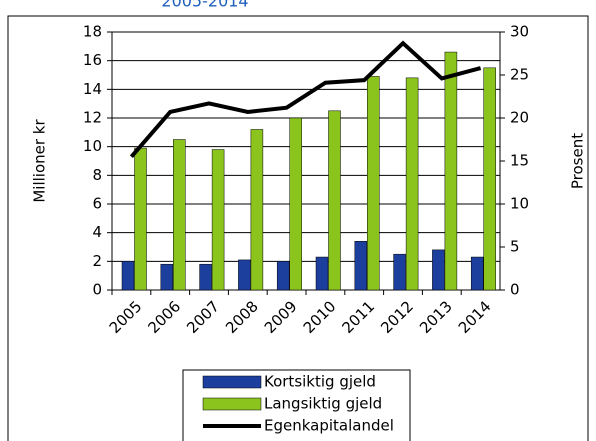 This screenshot has width=596, height=441. I want to click on y-tick-label: 6, so click(97, 204).